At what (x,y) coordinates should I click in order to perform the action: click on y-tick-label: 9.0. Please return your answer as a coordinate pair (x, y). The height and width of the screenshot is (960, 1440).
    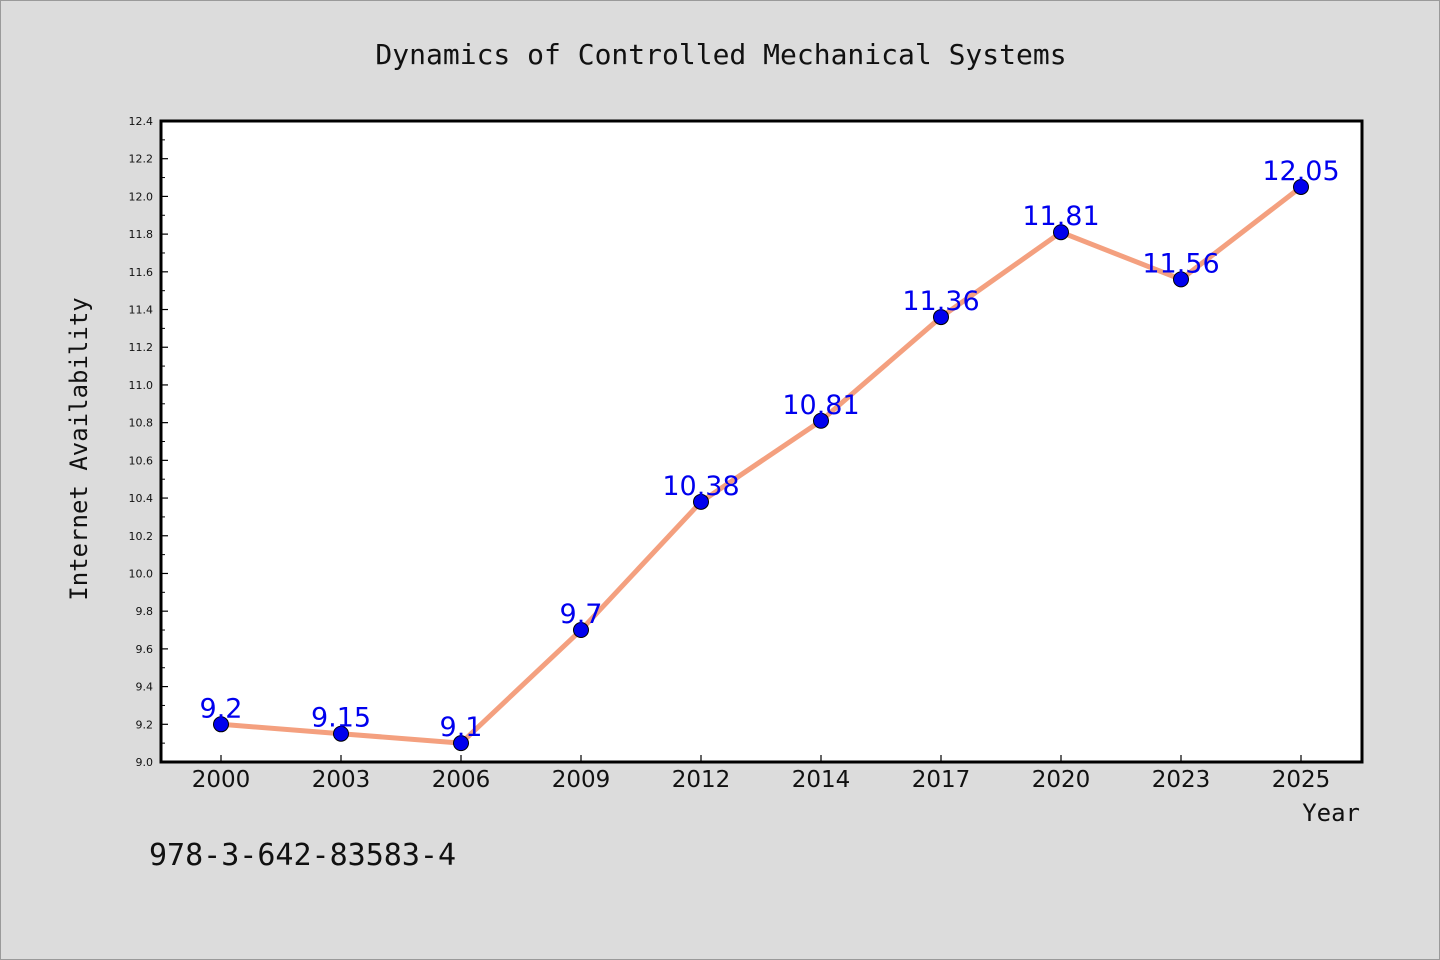
    Looking at the image, I should click on (145, 762).